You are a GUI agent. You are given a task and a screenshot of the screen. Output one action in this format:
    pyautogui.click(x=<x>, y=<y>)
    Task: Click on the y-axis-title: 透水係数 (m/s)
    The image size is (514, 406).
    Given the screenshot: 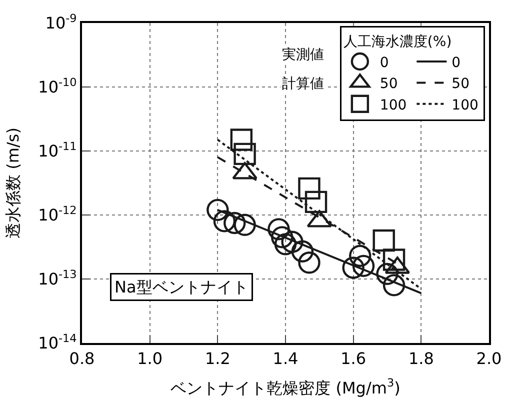 What is the action you would take?
    pyautogui.click(x=13, y=183)
    